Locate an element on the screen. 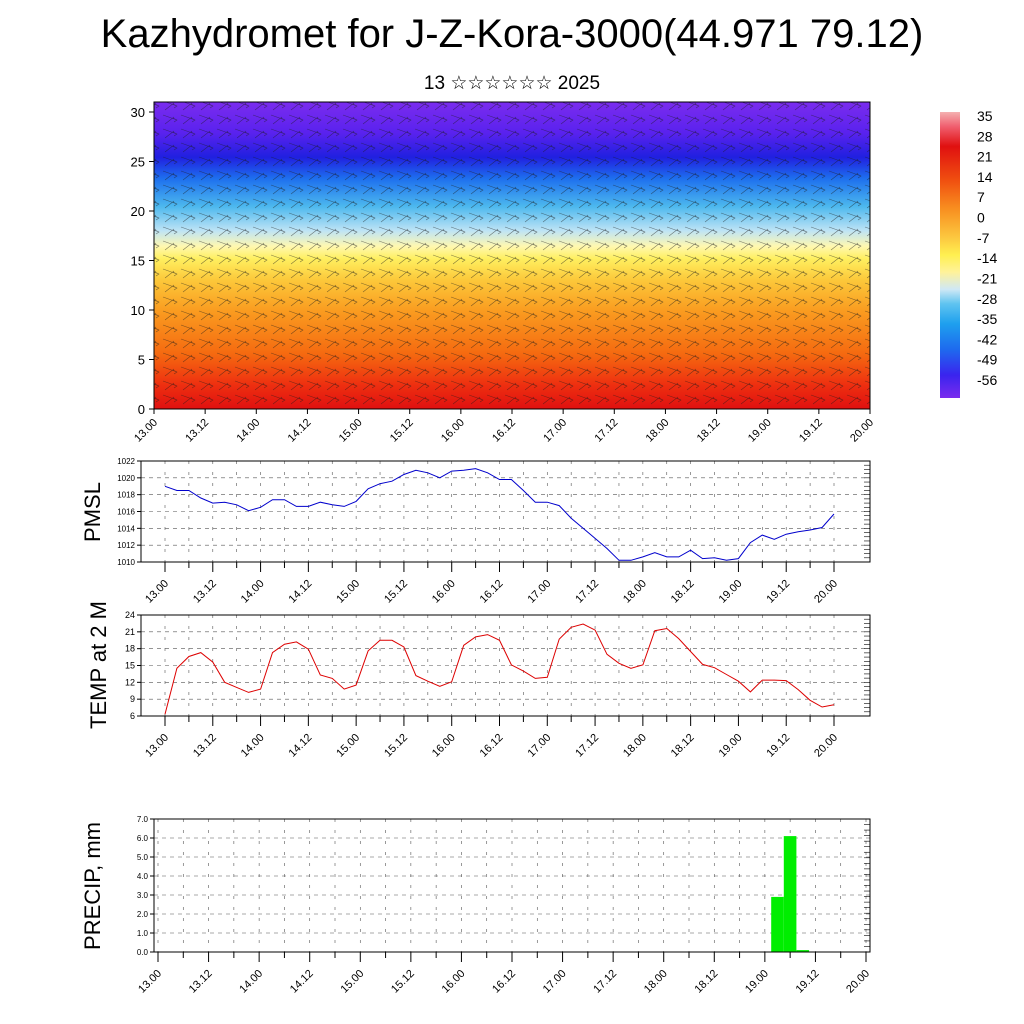 This screenshot has width=1024, height=1024. cross-section-x-tick-label: 16.12 is located at coordinates (504, 431).